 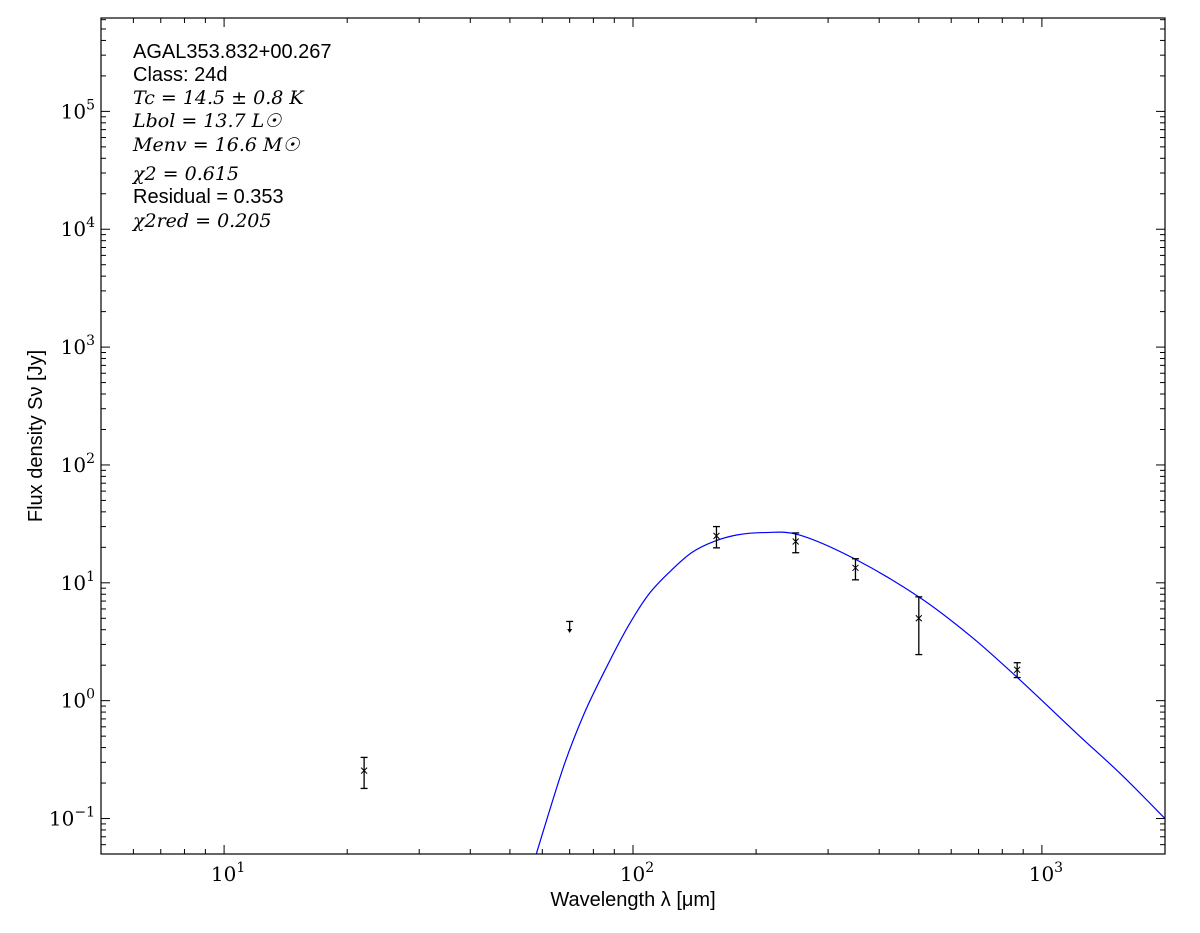 I want to click on lbol-label: Lbol = 13.7 L☉, so click(x=207, y=121).